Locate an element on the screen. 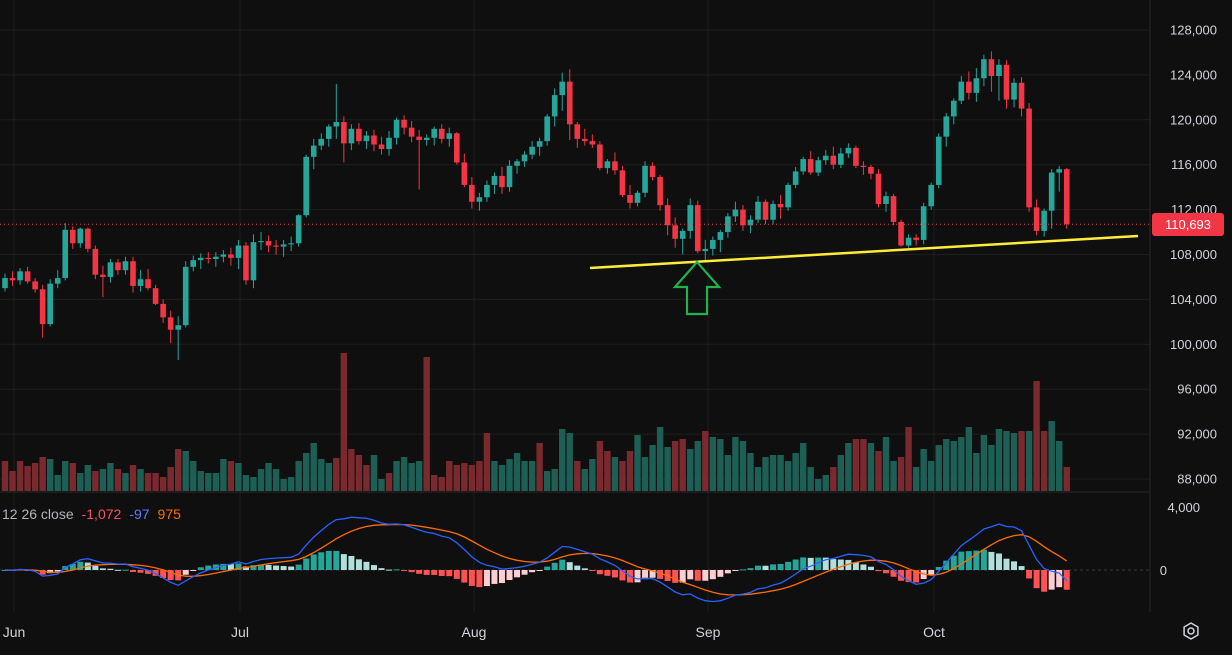 This screenshot has width=1232, height=655. settings-gear-icon is located at coordinates (1191, 631).